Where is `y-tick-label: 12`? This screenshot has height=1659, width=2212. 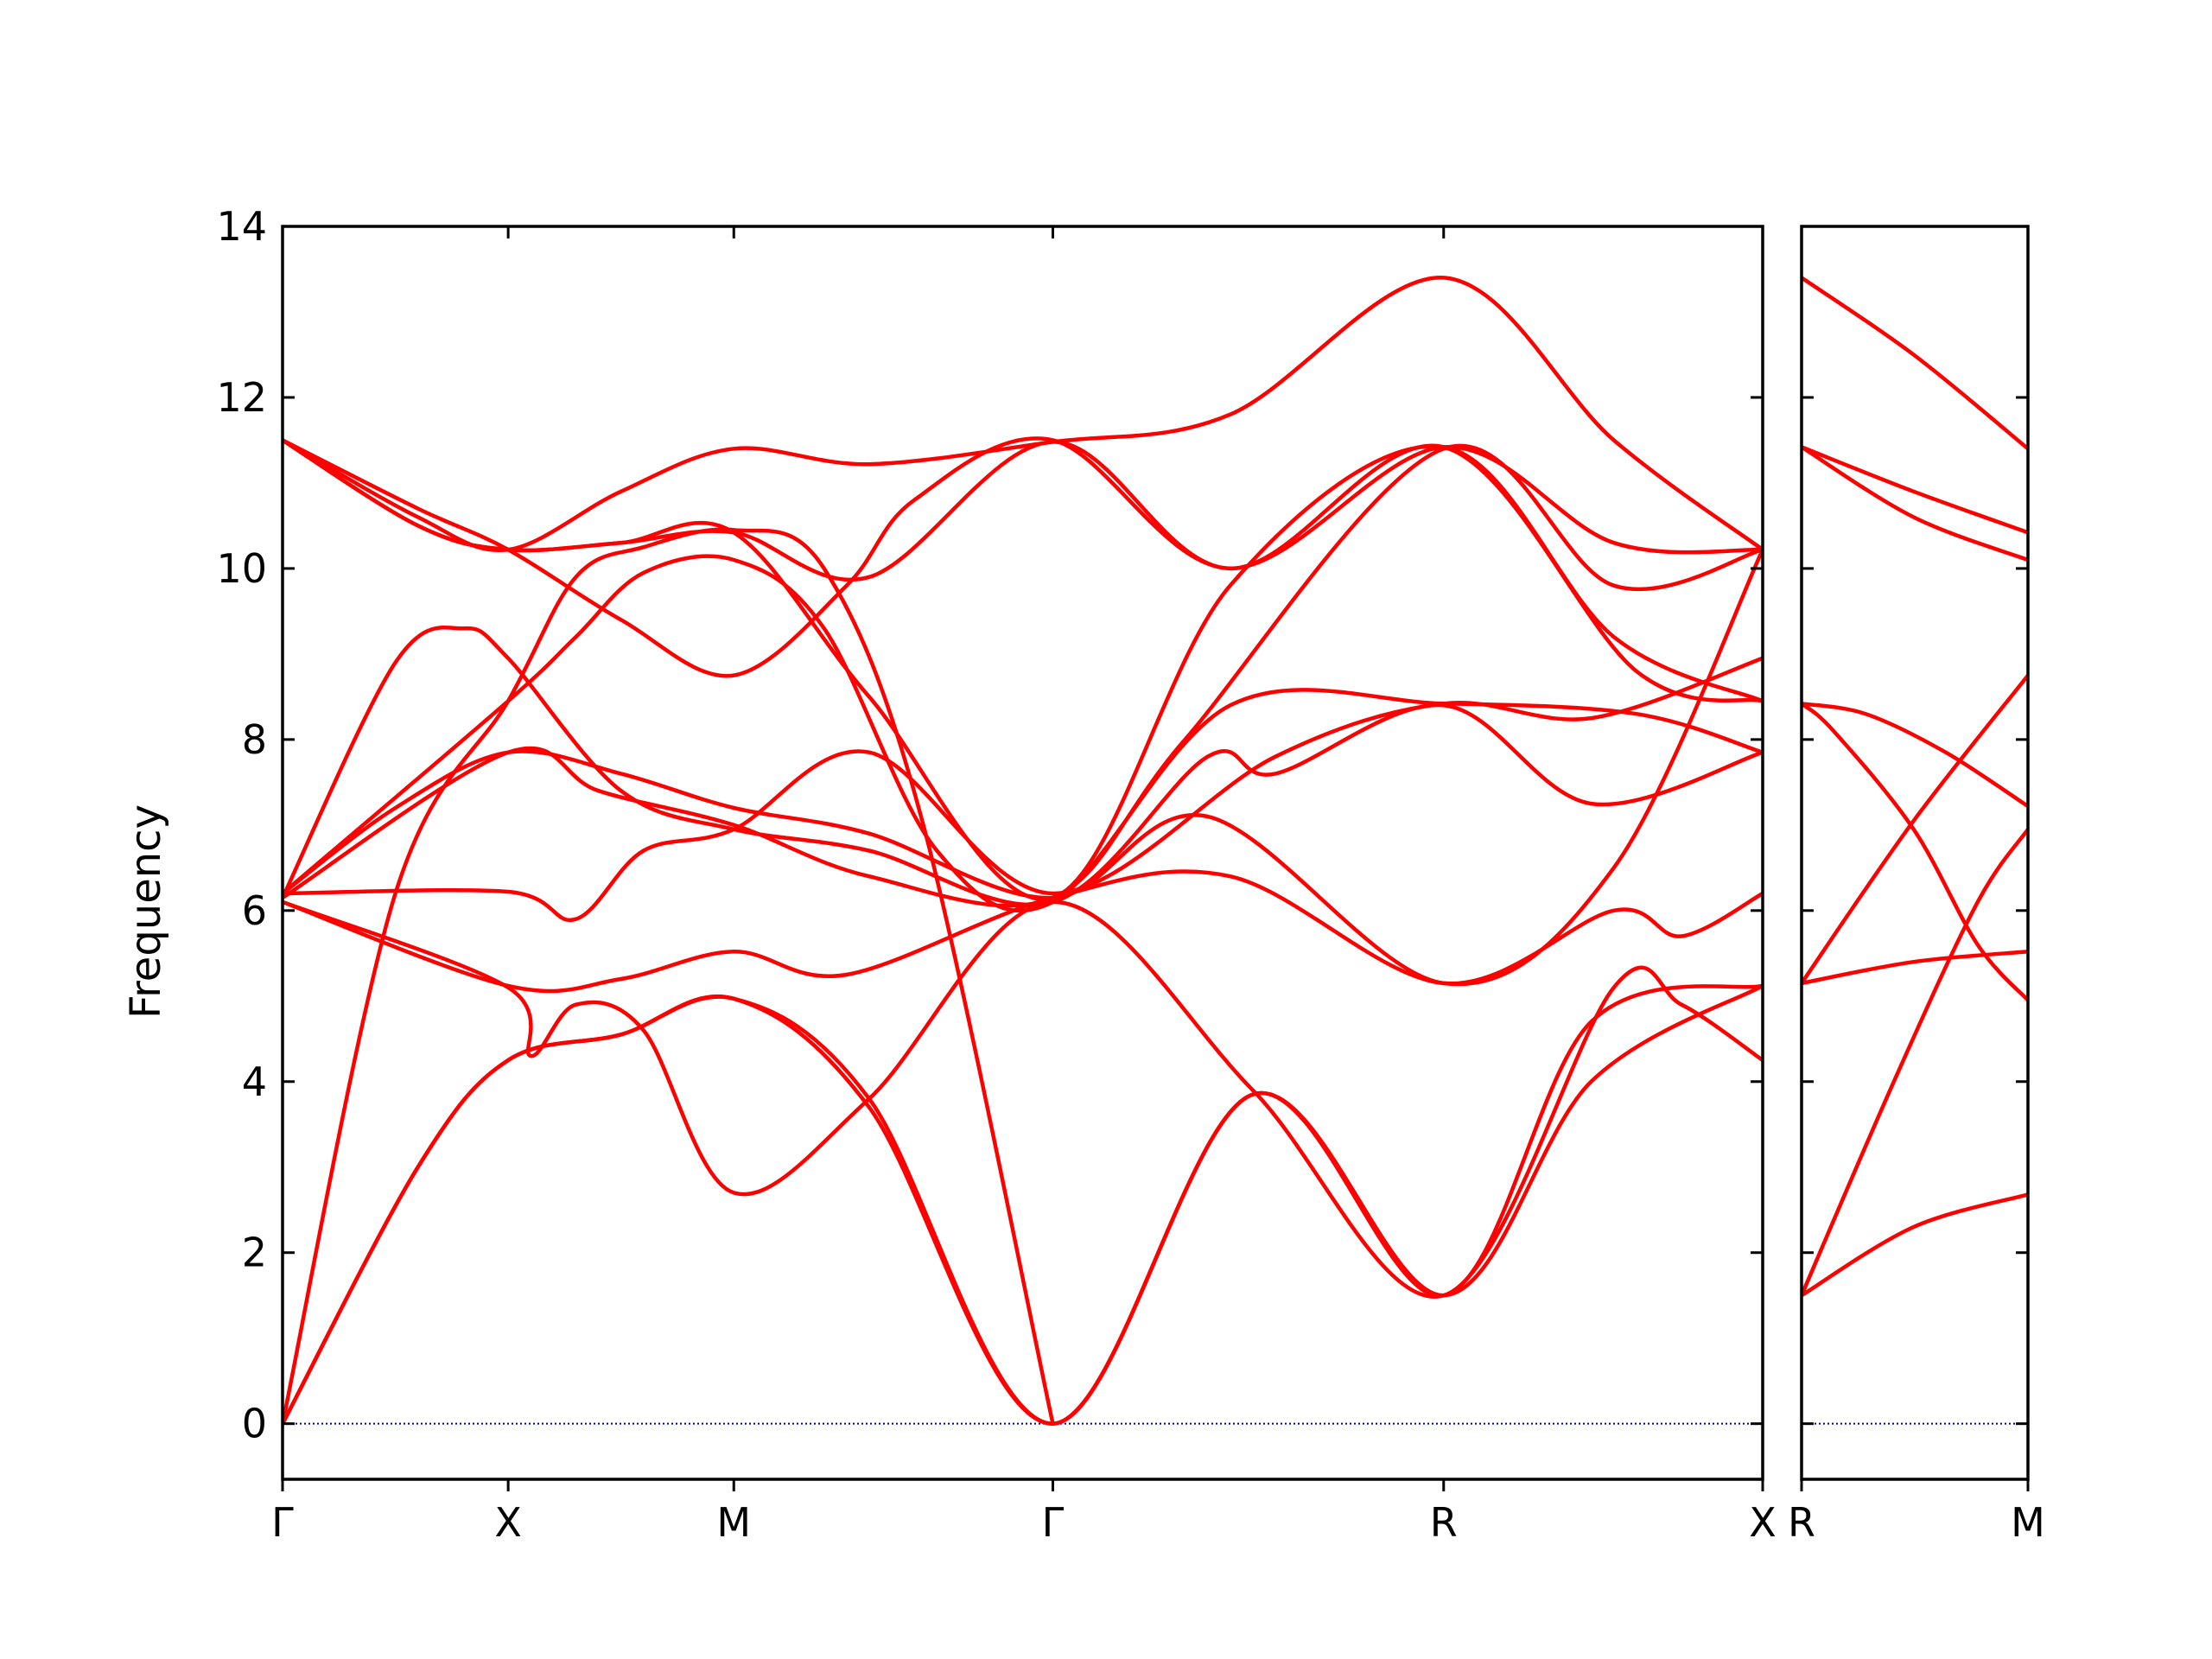 y-tick-label: 12 is located at coordinates (241, 397).